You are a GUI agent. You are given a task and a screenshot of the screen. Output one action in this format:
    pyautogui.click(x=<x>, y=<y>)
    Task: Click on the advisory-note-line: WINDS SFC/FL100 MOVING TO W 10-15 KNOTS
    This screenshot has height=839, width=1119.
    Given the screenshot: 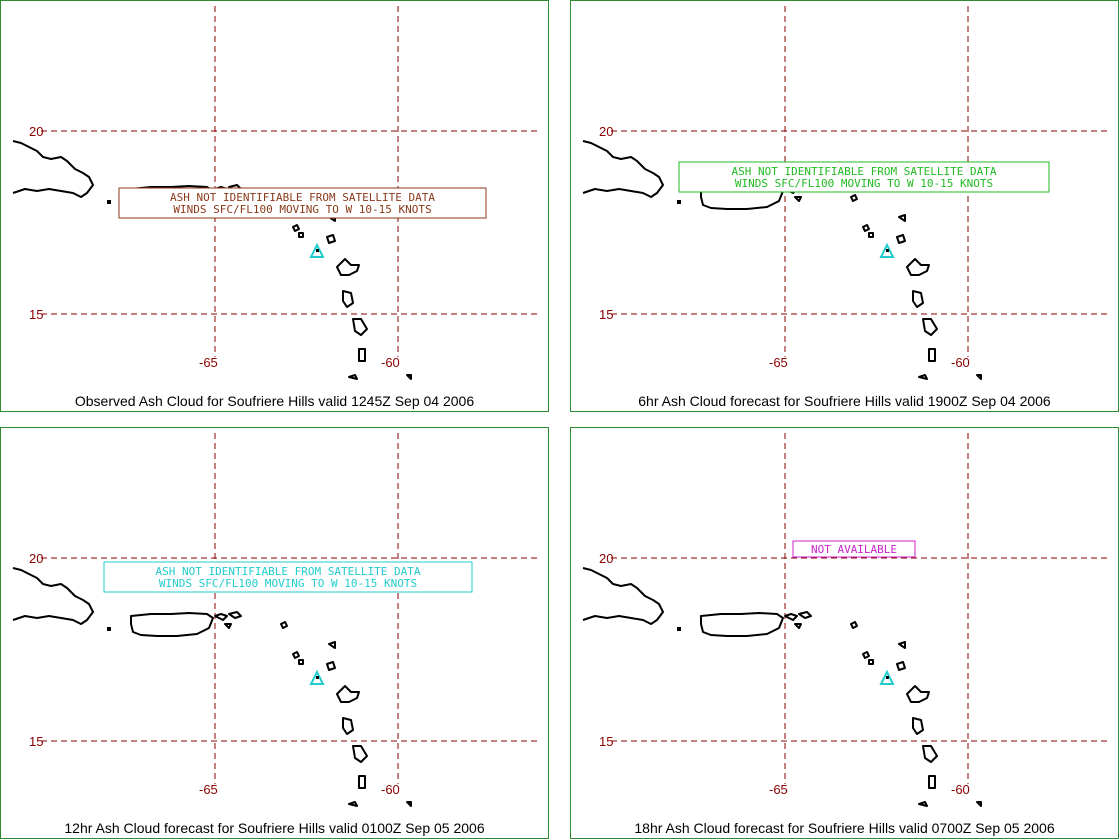 What is the action you would take?
    pyautogui.click(x=288, y=583)
    